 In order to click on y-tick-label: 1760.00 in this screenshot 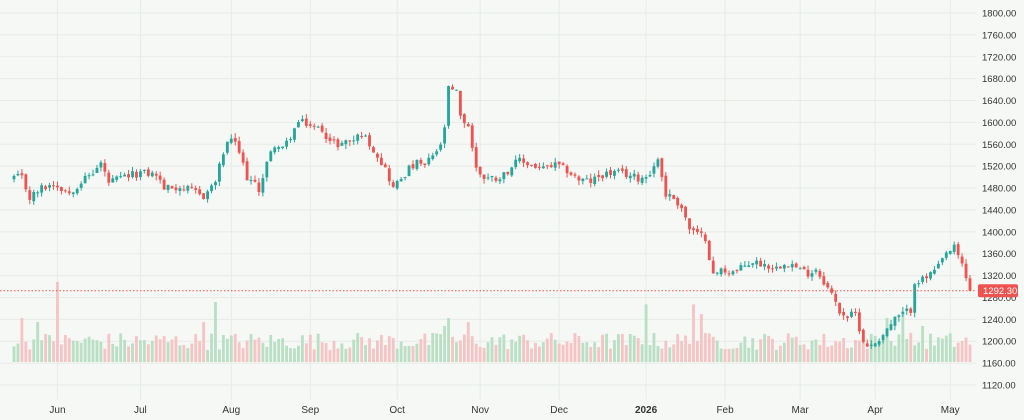, I will do `click(999, 35)`.